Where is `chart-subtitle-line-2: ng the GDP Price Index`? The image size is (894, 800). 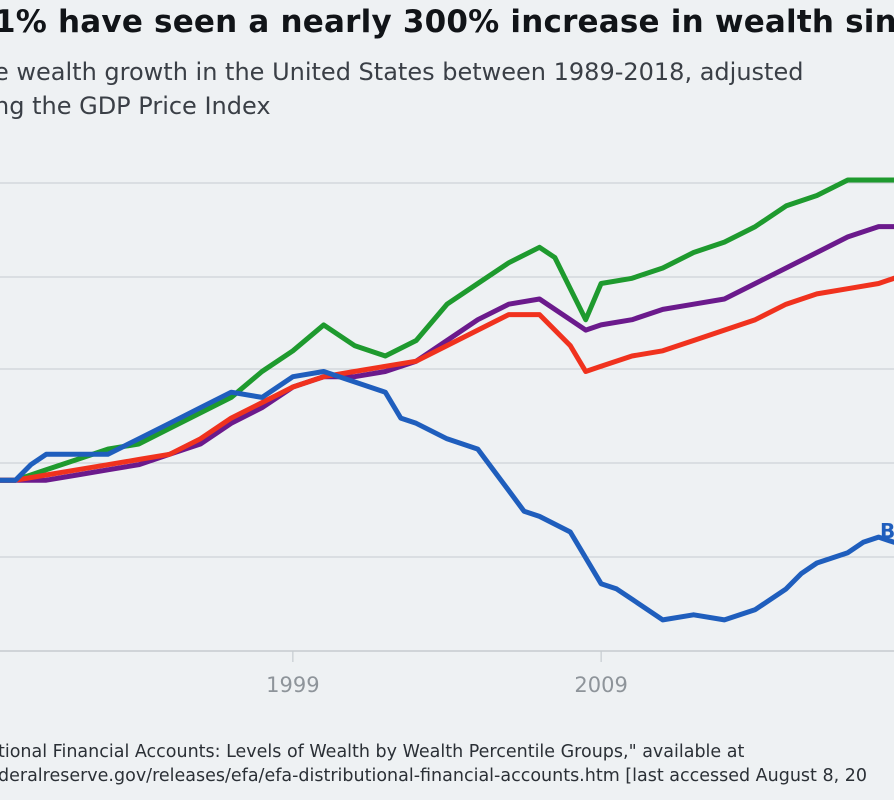 chart-subtitle-line-2: ng the GDP Price Index is located at coordinates (135, 106).